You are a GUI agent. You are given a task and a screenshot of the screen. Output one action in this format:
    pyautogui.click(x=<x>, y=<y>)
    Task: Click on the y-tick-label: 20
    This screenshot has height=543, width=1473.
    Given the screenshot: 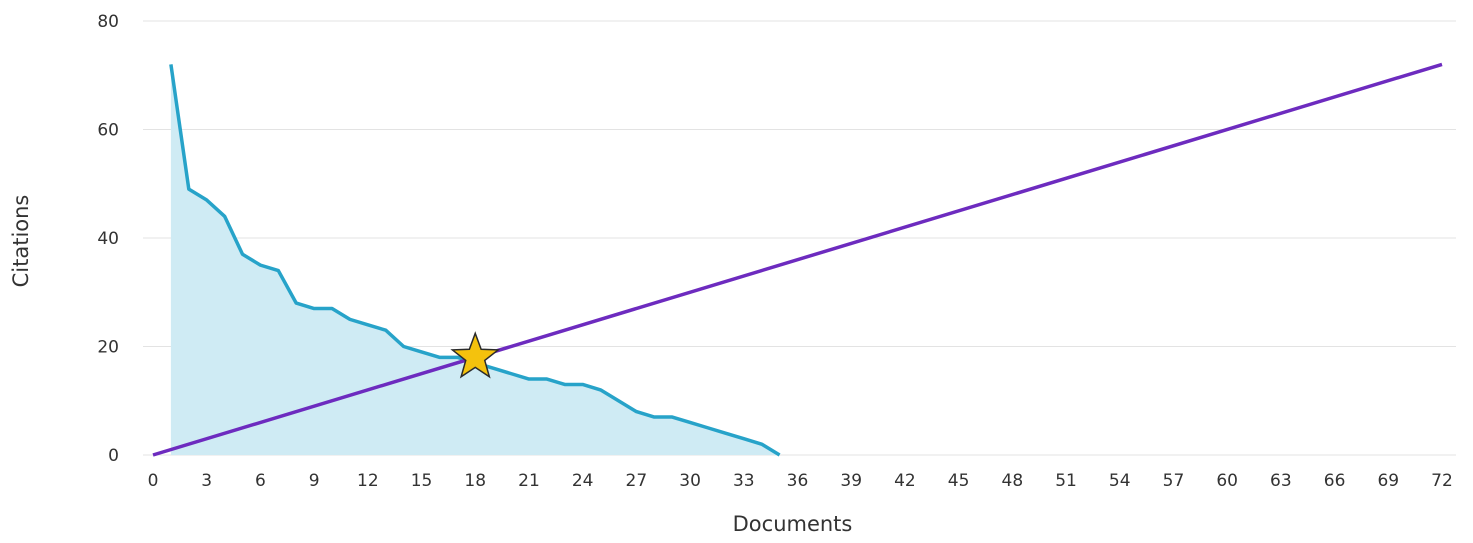 What is the action you would take?
    pyautogui.click(x=108, y=348)
    